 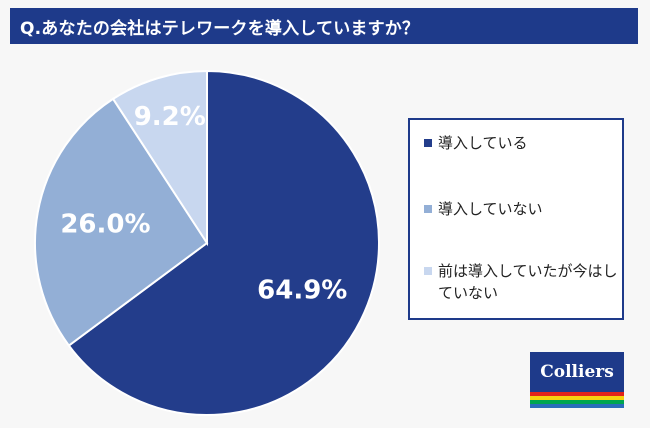 I want to click on logo-stripe-blue, so click(x=577, y=406).